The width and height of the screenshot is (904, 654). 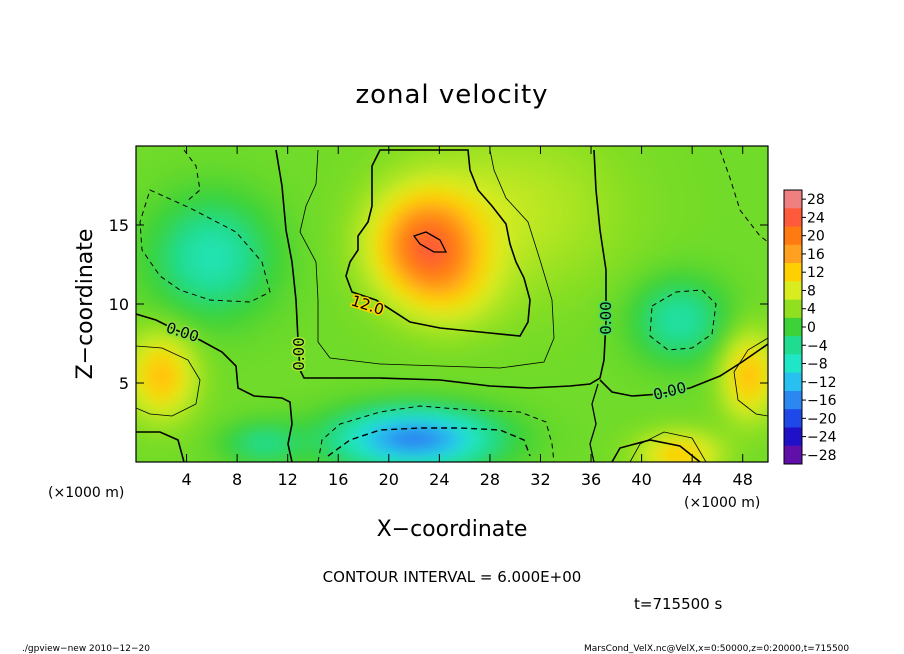 What do you see at coordinates (119, 225) in the screenshot?
I see `y-tick-label: 15` at bounding box center [119, 225].